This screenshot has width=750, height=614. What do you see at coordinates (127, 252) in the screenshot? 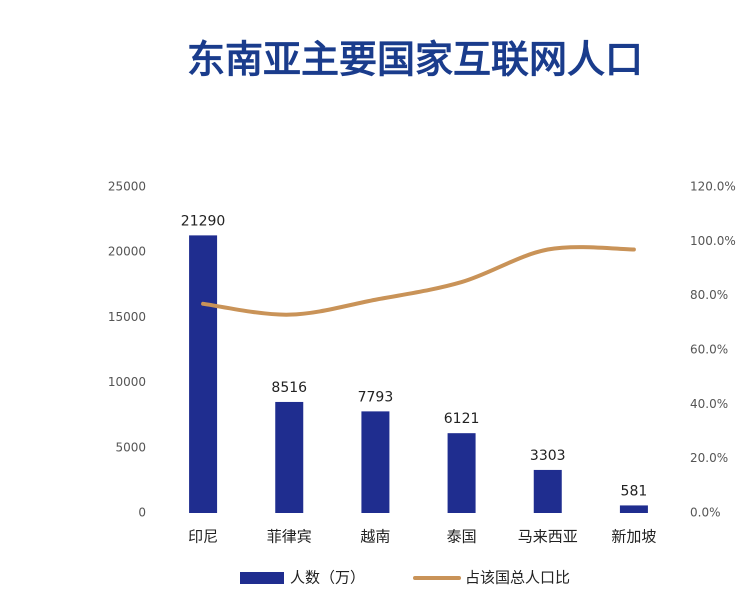
I see `y-tick-label: 20000` at bounding box center [127, 252].